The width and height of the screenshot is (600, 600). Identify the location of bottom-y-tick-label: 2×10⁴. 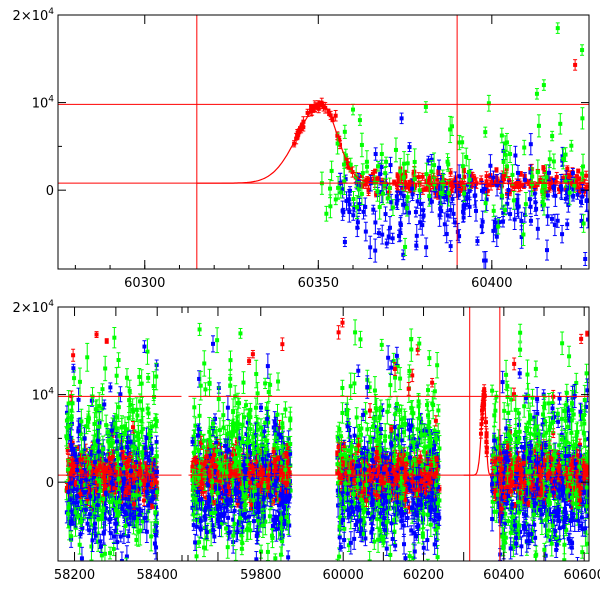
(34, 307).